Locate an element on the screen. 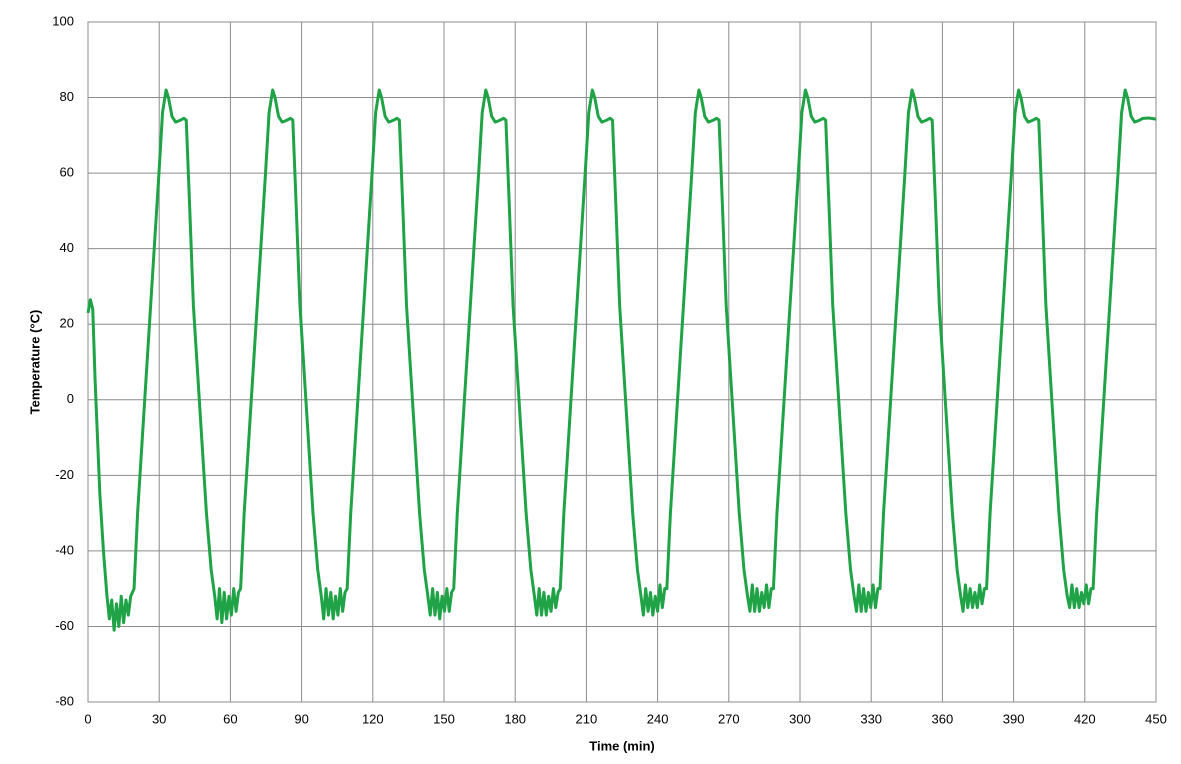 The width and height of the screenshot is (1181, 764). y-tick-label: 60 is located at coordinates (67, 172).